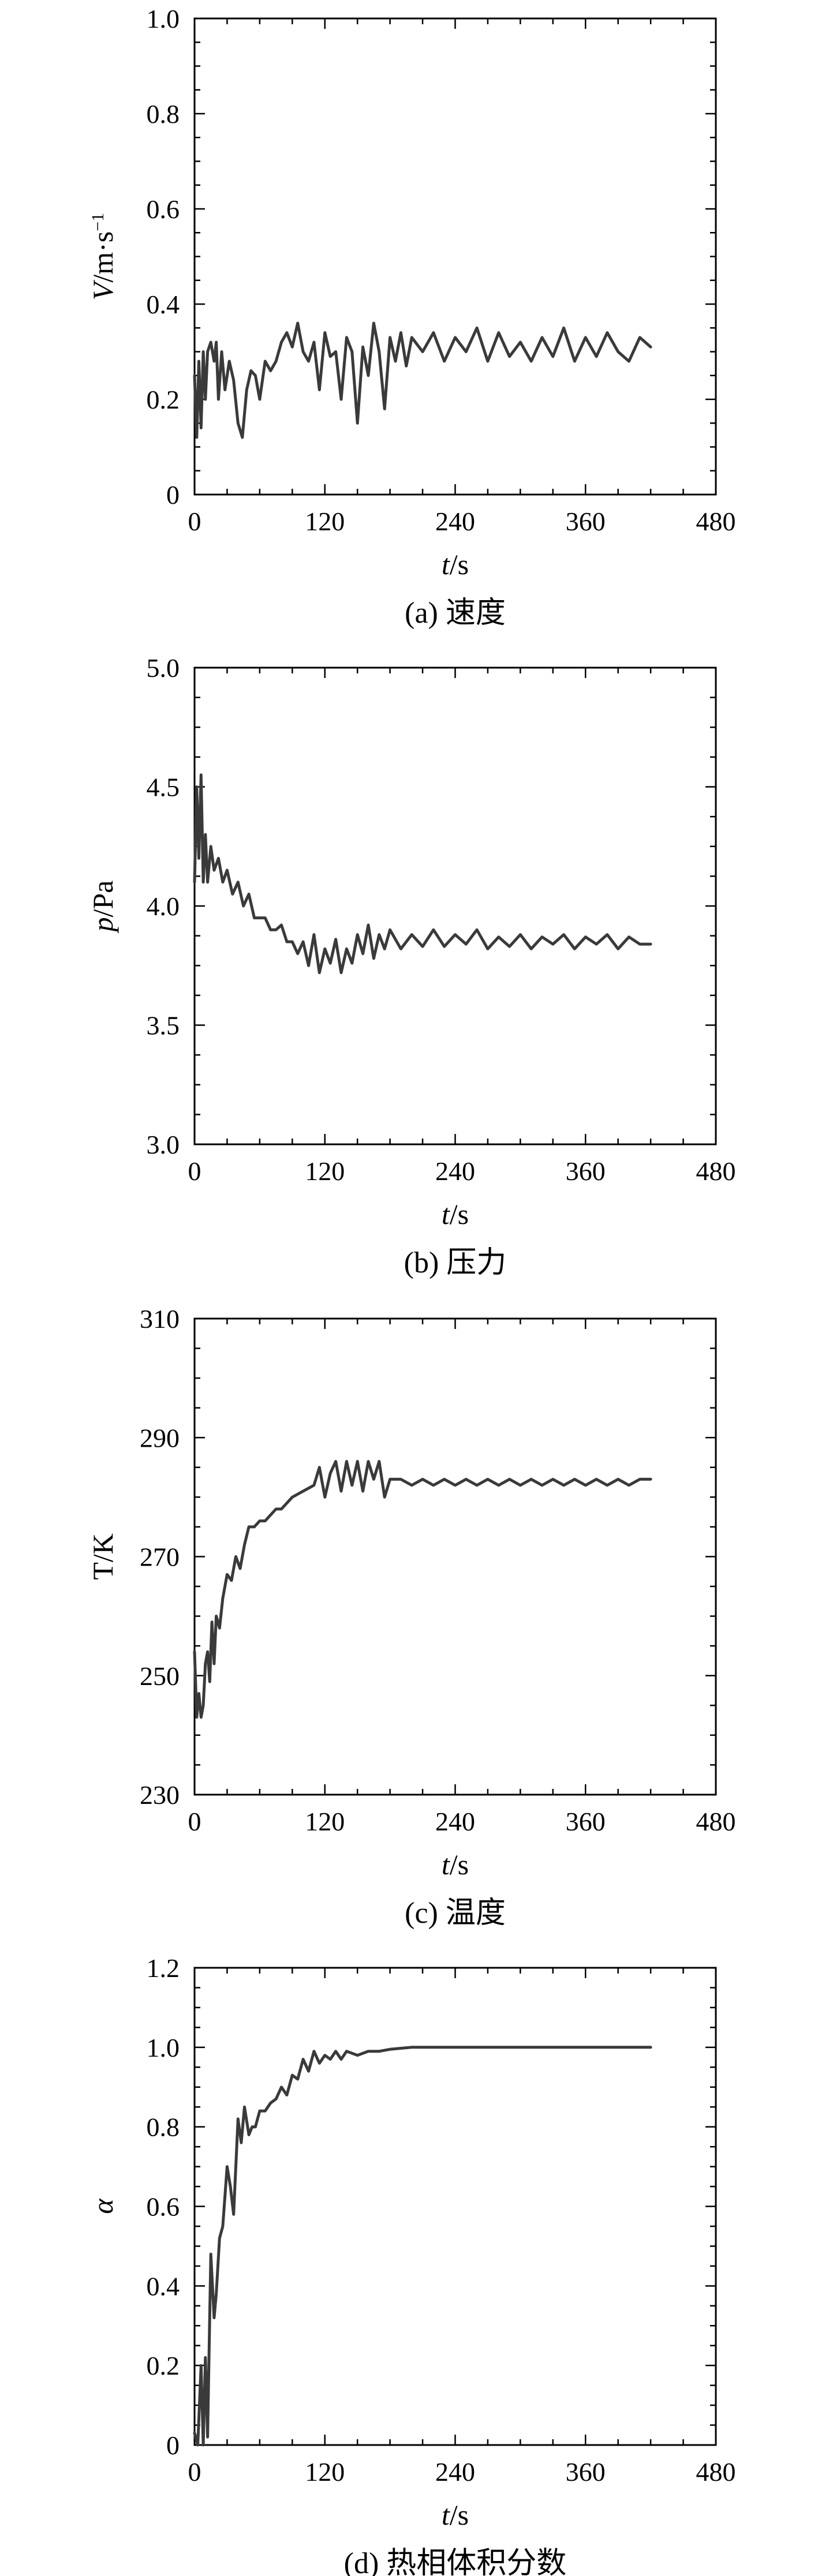 The image size is (818, 2576). I want to click on panel-caption: (a) 速度, so click(455, 613).